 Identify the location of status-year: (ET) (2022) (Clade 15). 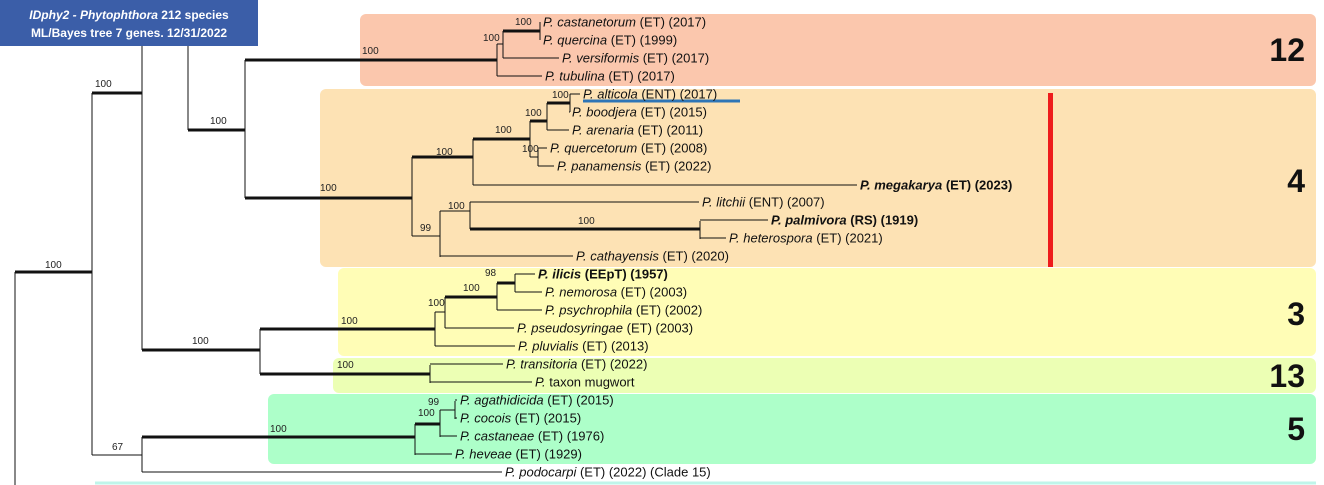
(645, 472).